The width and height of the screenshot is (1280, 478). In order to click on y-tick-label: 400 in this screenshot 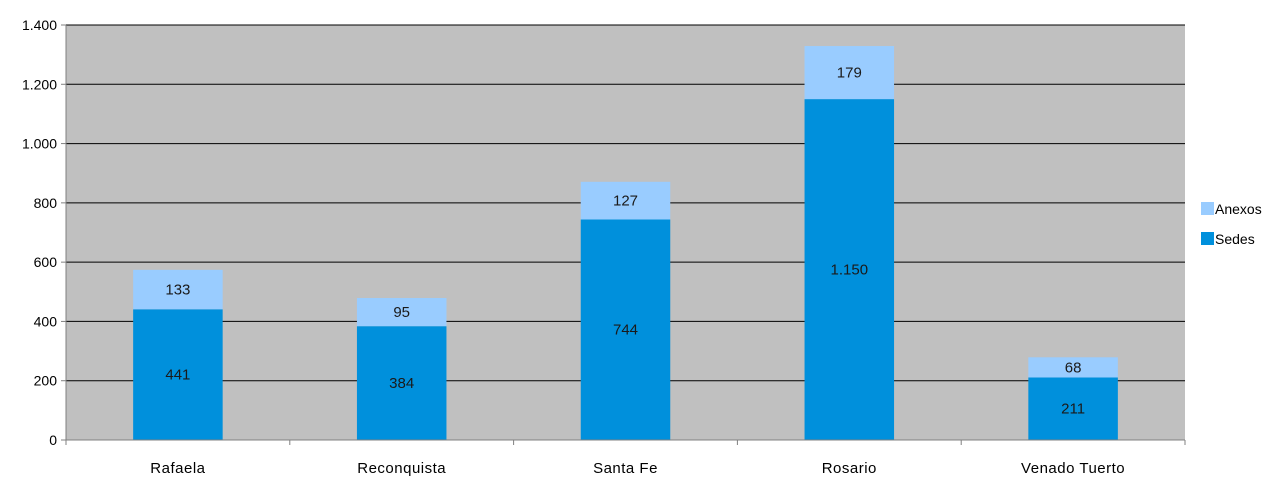, I will do `click(46, 321)`.